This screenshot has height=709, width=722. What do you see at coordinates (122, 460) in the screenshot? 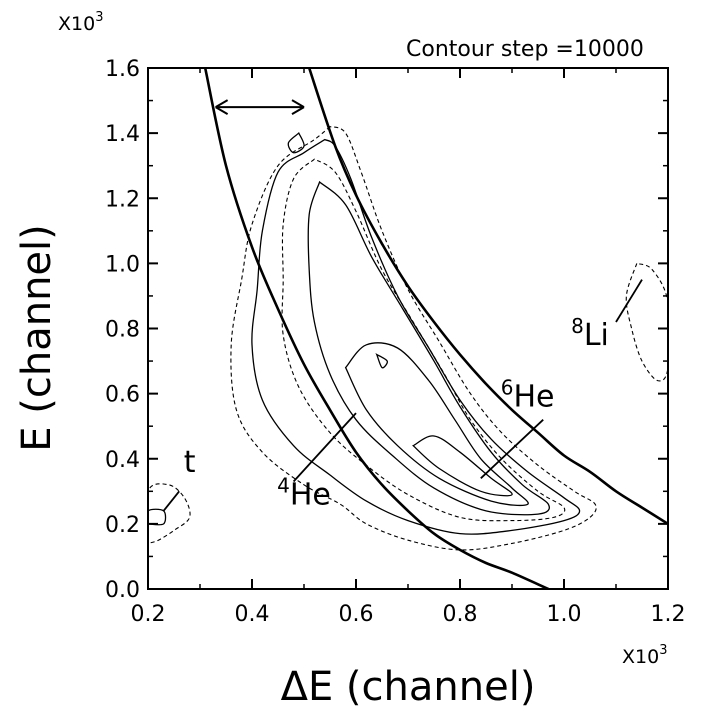
I see `y-tick-label: 0.4` at bounding box center [122, 460].